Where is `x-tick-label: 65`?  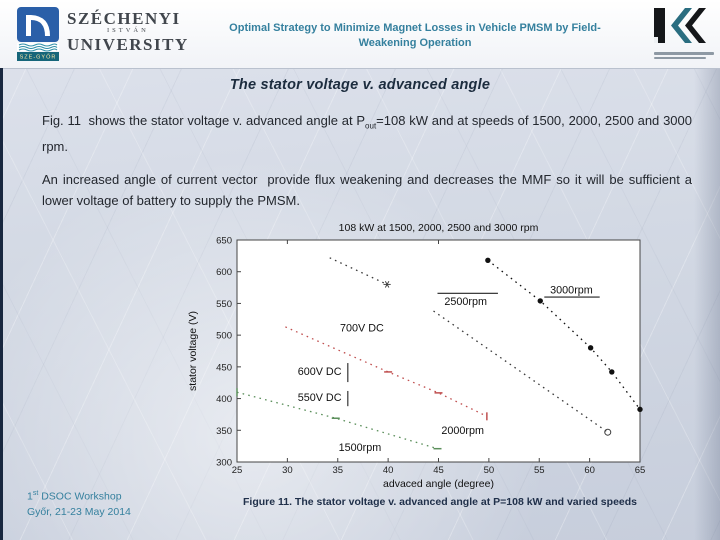
x-tick-label: 65 is located at coordinates (640, 470).